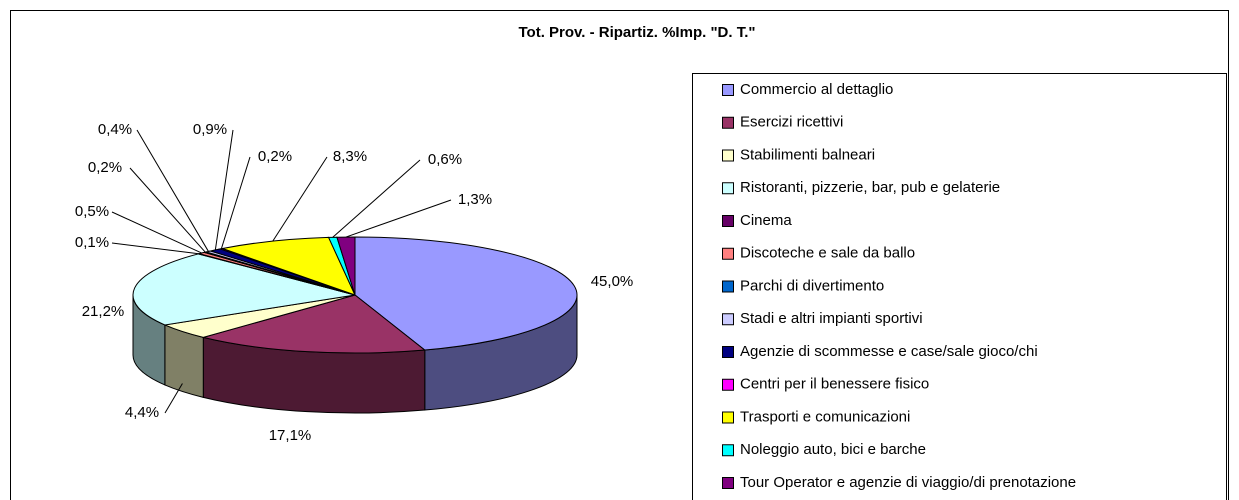  Describe the element at coordinates (92, 242) in the screenshot. I see `data-label: 0,1%` at that location.